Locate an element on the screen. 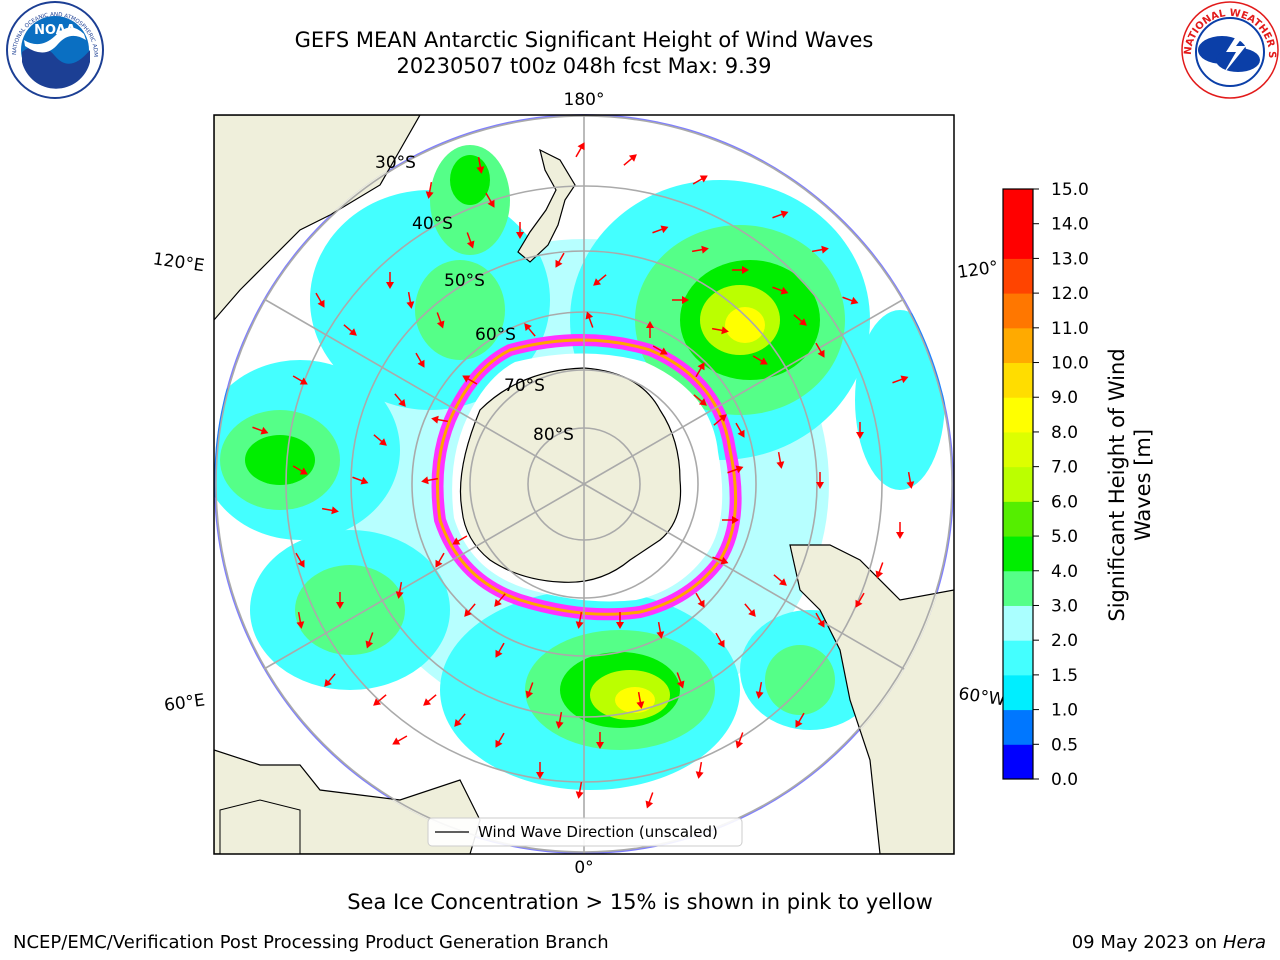 This screenshot has height=960, width=1280. colorbar-tick-label: 6.0 is located at coordinates (1064, 502).